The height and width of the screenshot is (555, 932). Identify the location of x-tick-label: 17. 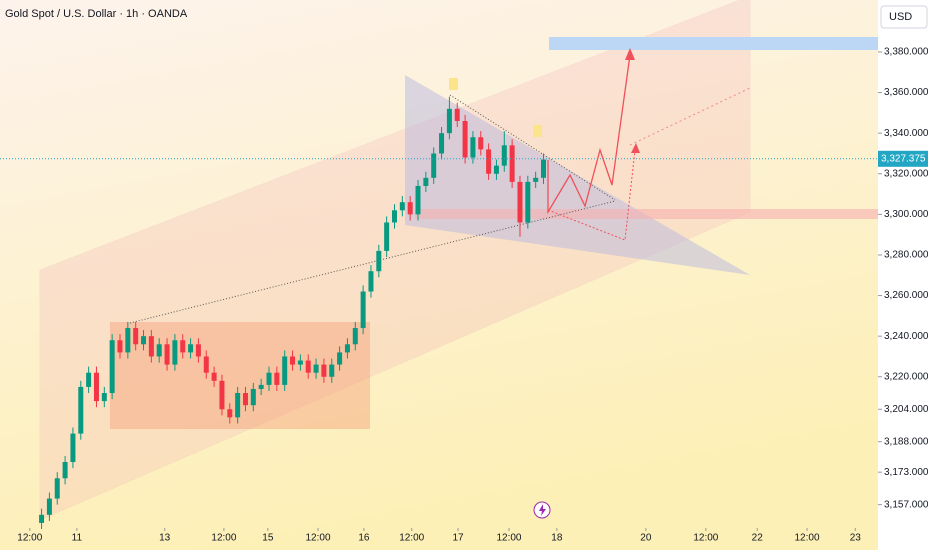
(458, 538).